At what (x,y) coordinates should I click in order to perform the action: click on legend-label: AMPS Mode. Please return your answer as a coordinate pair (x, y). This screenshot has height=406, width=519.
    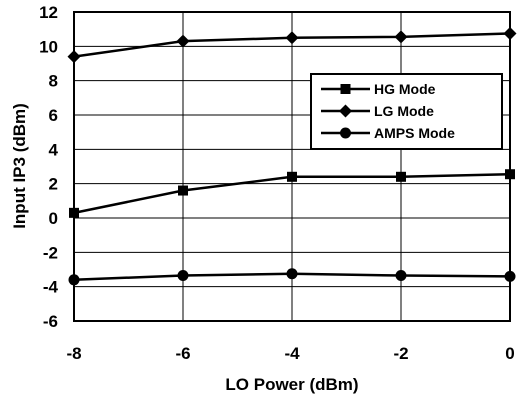
    Looking at the image, I should click on (414, 133).